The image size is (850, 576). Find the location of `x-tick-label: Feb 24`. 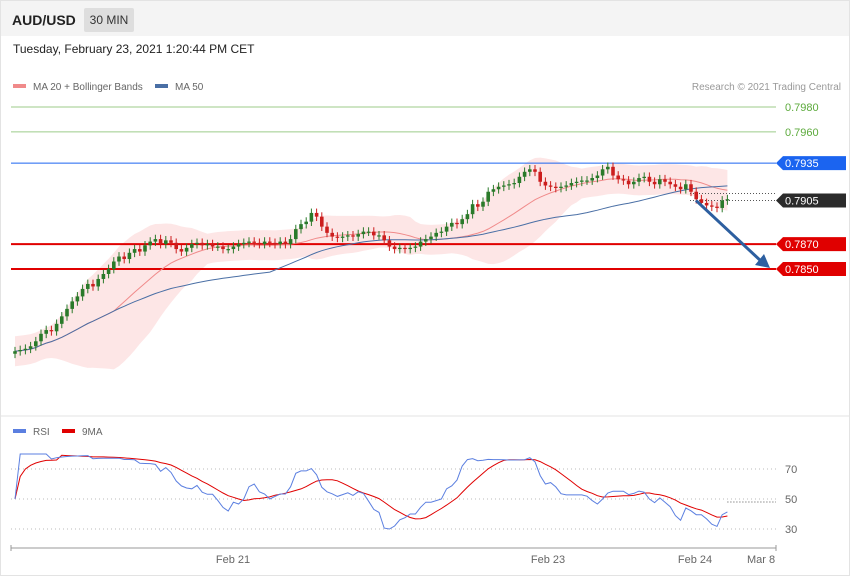

x-tick-label: Feb 24 is located at coordinates (695, 560).